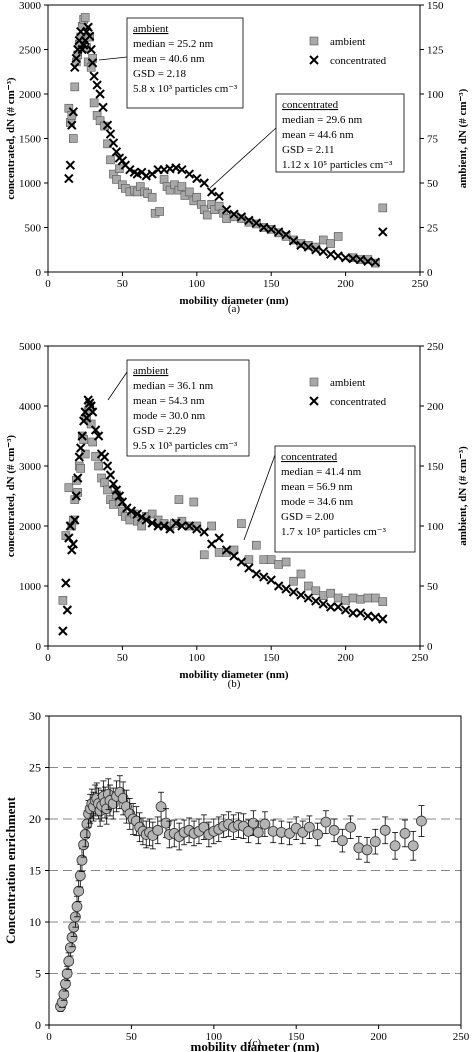 Image resolution: width=474 pixels, height=1052 pixels. I want to click on annotation-line: mean = 54.3 nm, so click(169, 401).